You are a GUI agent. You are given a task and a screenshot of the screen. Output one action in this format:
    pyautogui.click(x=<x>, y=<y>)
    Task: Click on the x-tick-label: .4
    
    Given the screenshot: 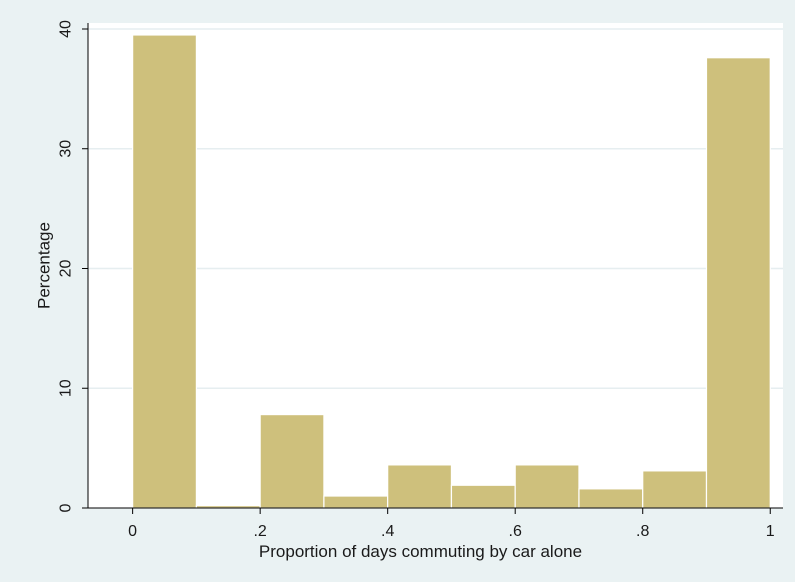 What is the action you would take?
    pyautogui.click(x=387, y=531)
    